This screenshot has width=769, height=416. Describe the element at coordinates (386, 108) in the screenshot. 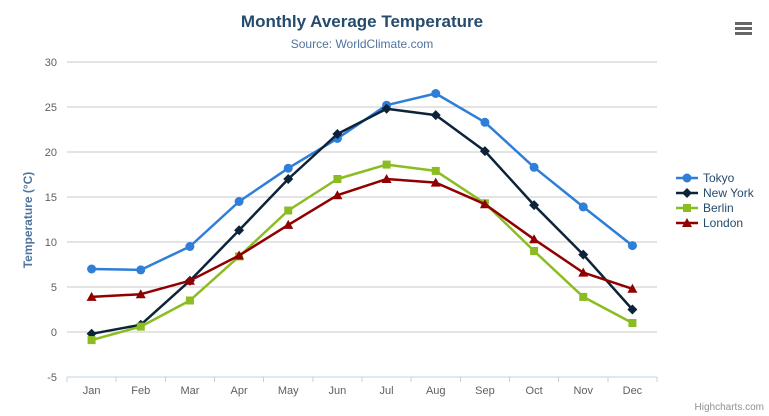

I see `data-point-new-york-jul` at that location.